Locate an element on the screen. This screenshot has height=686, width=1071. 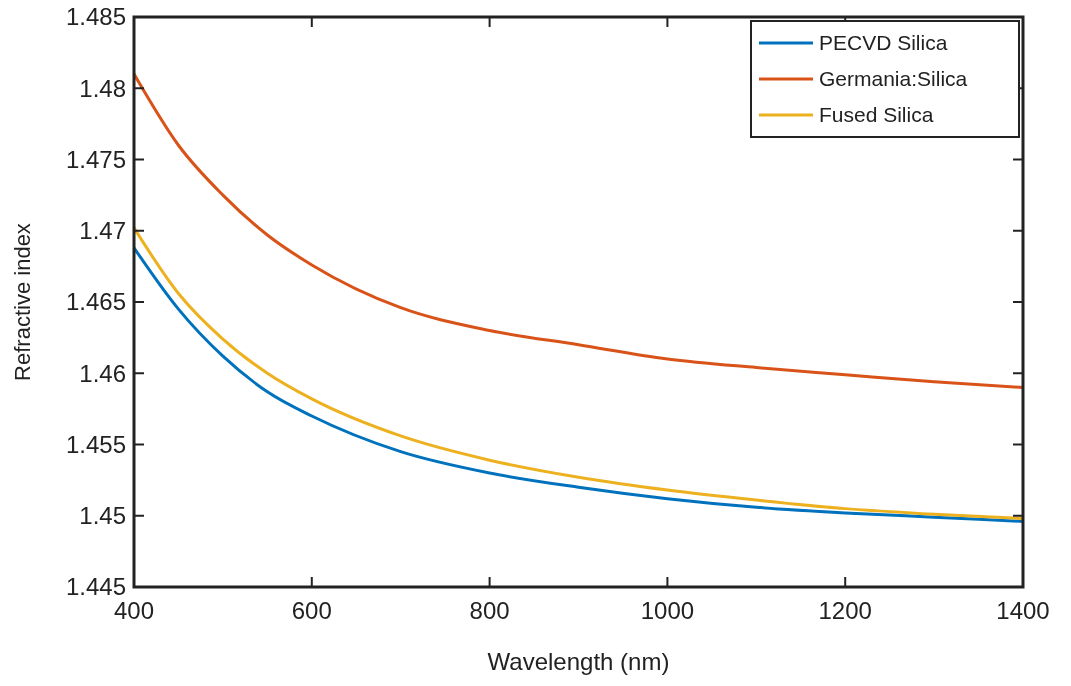
legend-label: PECVD Silica is located at coordinates (883, 43).